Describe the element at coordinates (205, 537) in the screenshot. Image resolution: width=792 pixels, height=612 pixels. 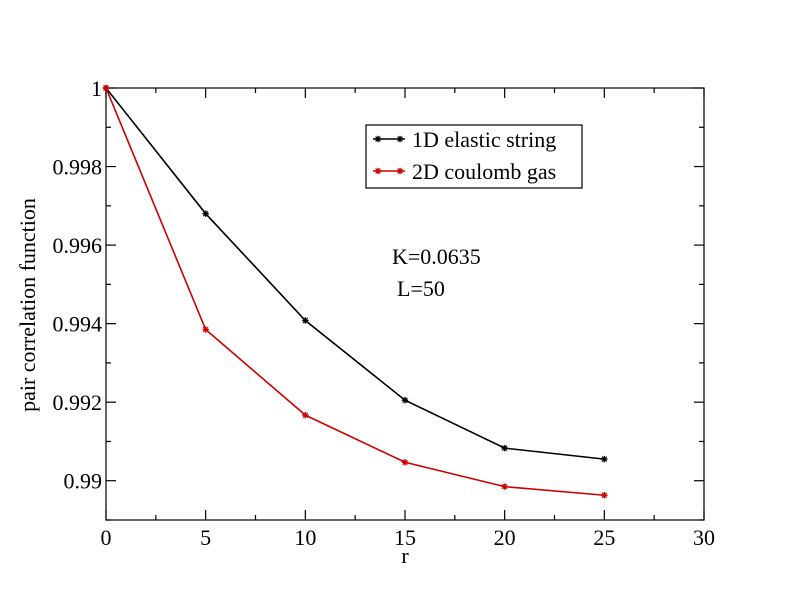
I see `x-tick-label: 5` at that location.